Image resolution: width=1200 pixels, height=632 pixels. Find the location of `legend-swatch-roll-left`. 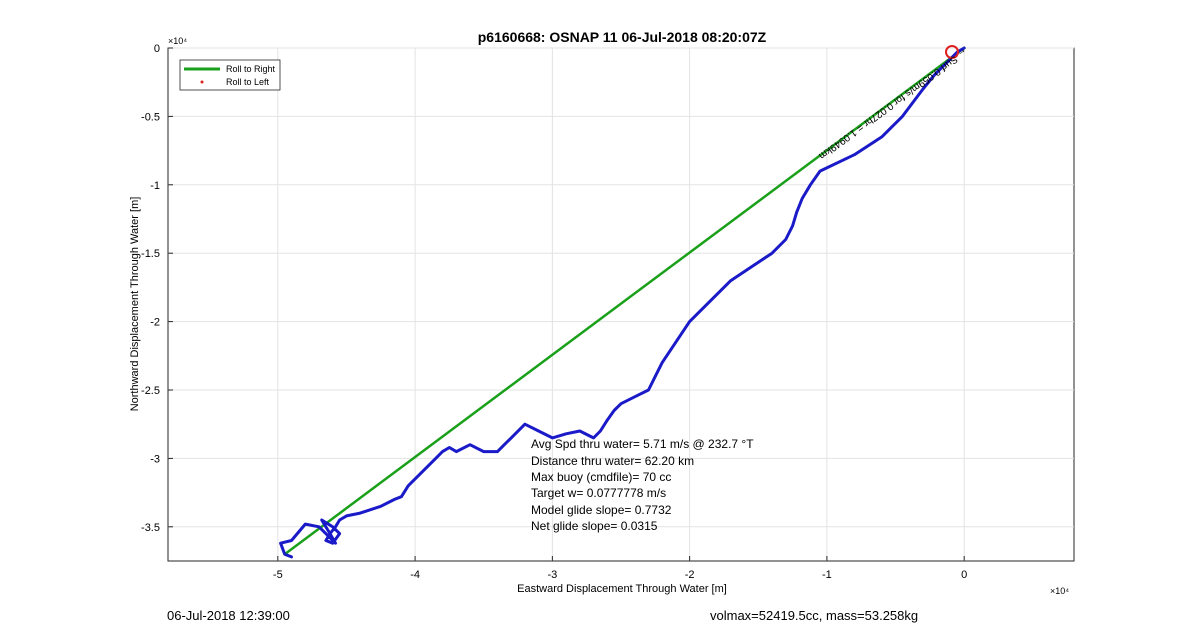

legend-swatch-roll-left is located at coordinates (202, 82).